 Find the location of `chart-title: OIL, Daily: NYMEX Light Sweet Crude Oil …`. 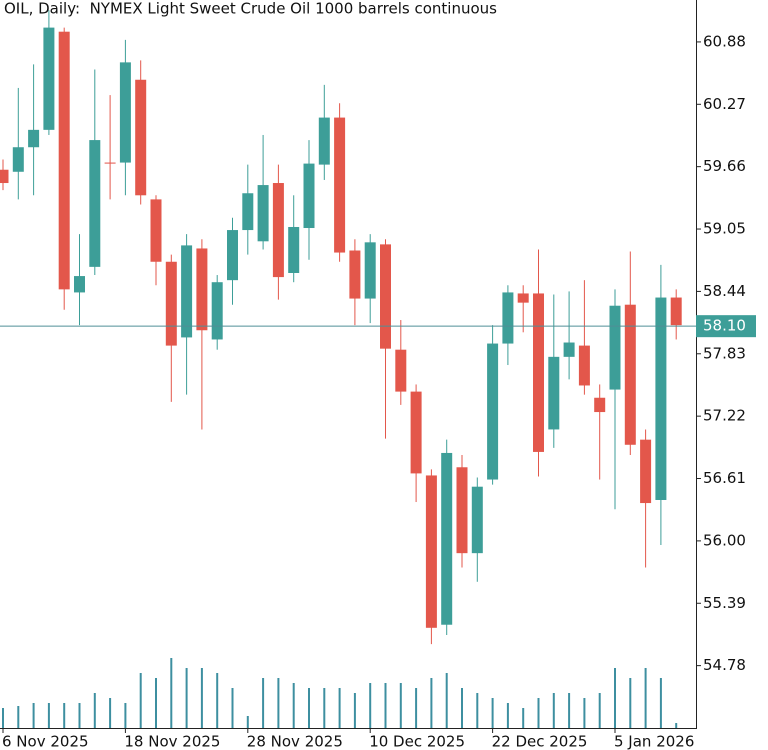

chart-title: OIL, Daily: NYMEX Light Sweet Crude Oil … is located at coordinates (250, 9).